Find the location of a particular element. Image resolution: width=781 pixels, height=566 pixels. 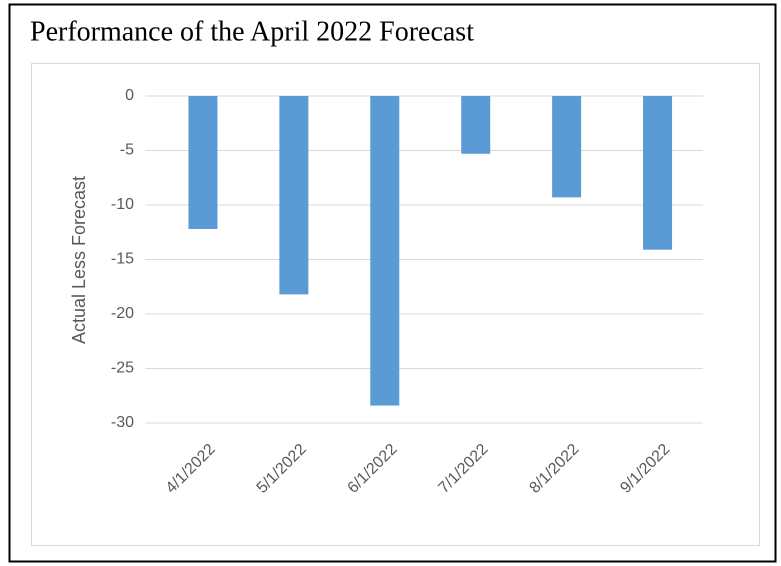

y-tick-label: -30 is located at coordinates (122, 422).